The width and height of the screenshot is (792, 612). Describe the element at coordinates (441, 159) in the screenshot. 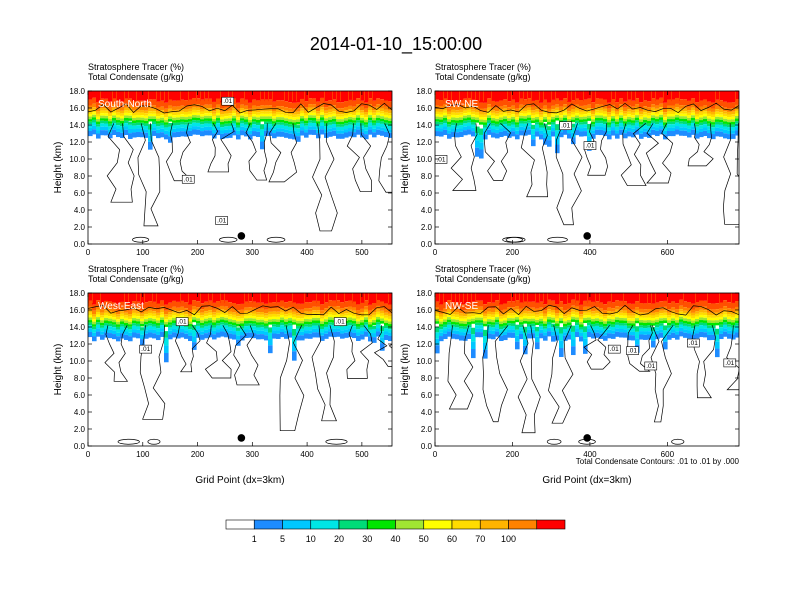

I see `contour-label-box` at that location.